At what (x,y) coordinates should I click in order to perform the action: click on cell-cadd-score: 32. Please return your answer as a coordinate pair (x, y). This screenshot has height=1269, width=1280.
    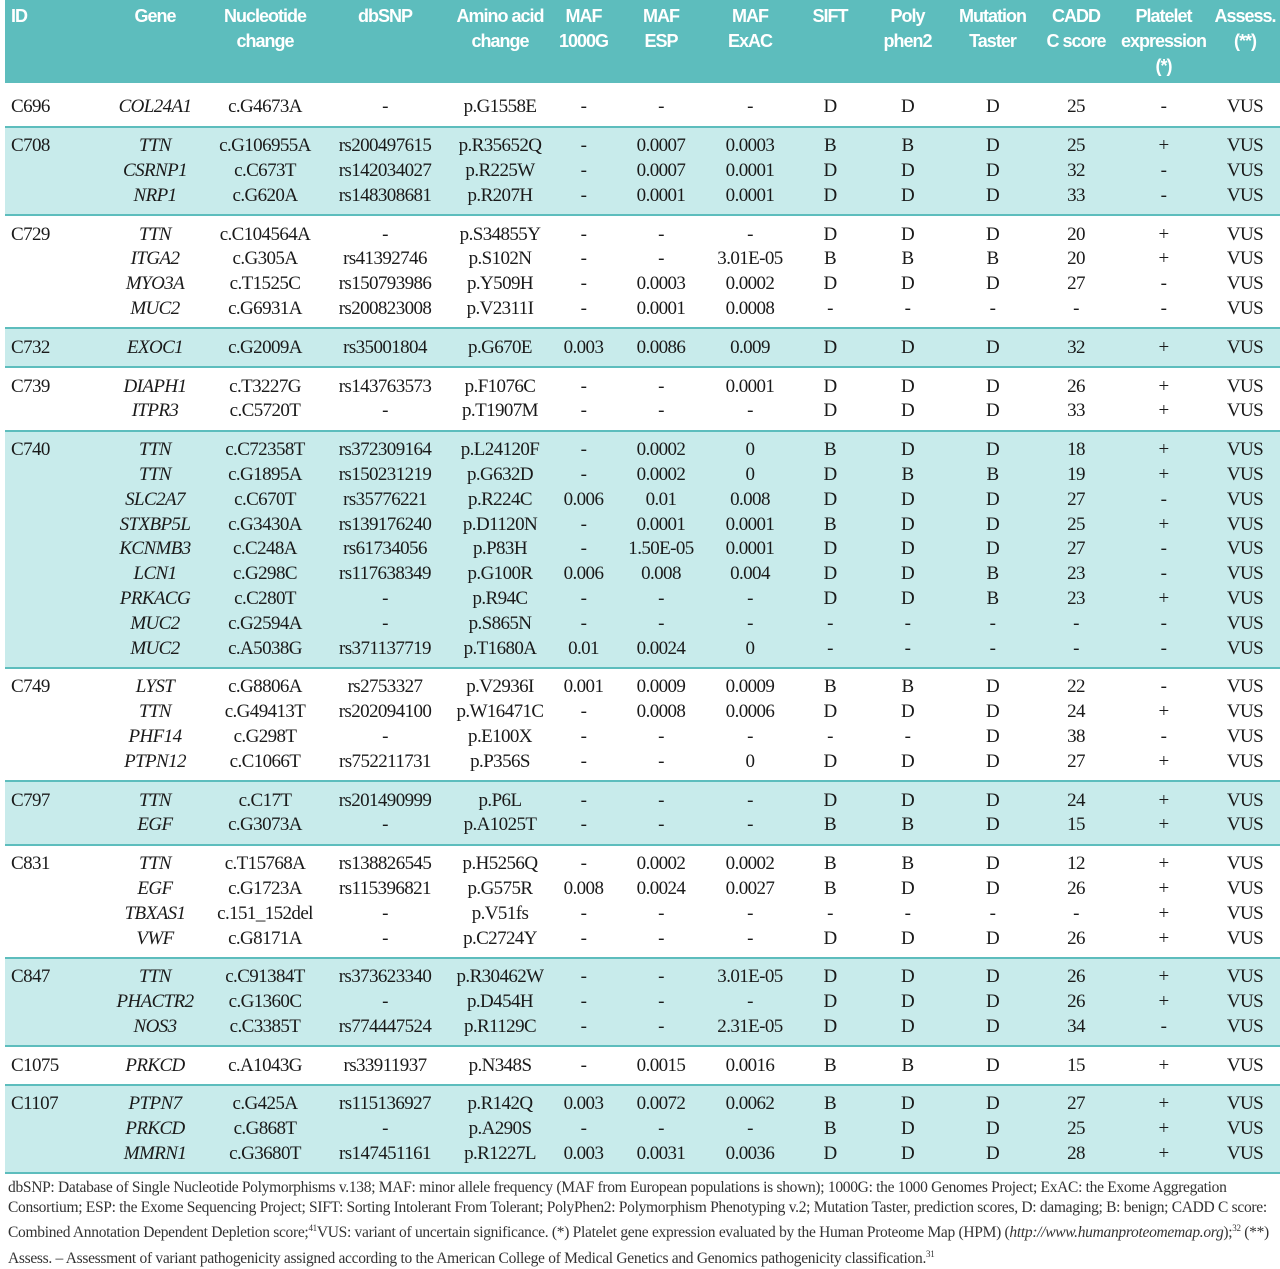
    Looking at the image, I should click on (1076, 171).